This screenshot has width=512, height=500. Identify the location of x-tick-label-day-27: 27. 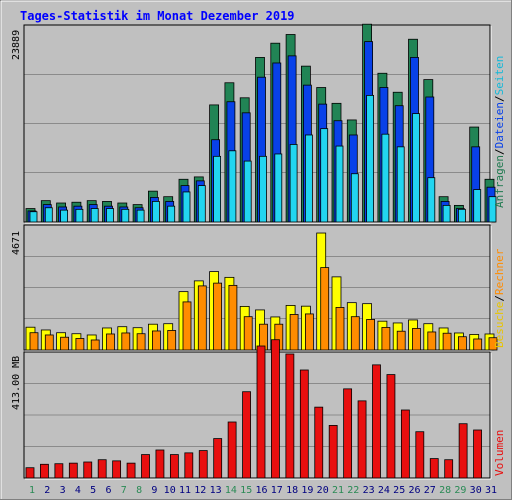
(430, 490).